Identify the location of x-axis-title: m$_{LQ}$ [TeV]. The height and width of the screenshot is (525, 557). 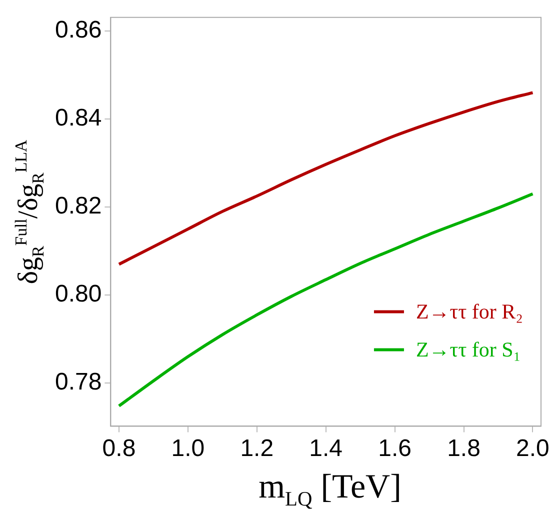
(330, 490).